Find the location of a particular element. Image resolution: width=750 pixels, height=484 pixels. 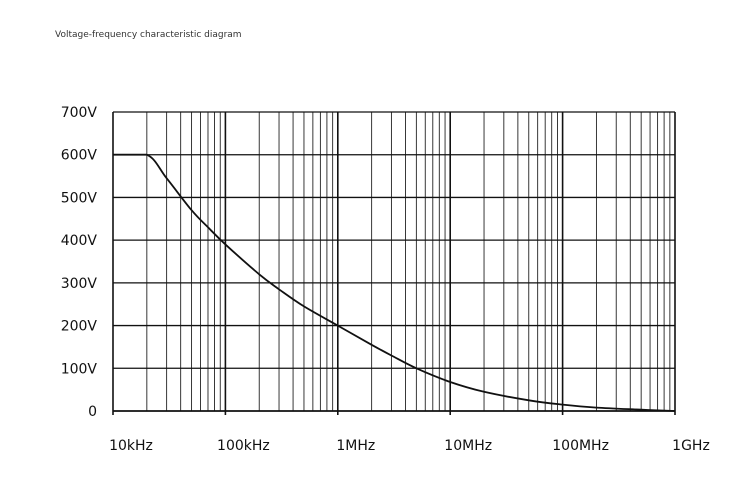

y-tick-label: 600V is located at coordinates (79, 156).